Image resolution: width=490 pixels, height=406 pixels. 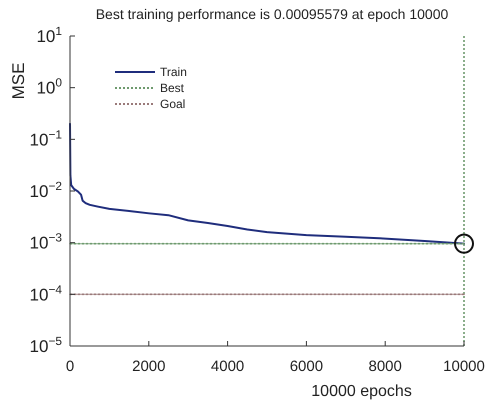 I want to click on y-tick-label: 10$^{0}$, so click(x=49, y=87).